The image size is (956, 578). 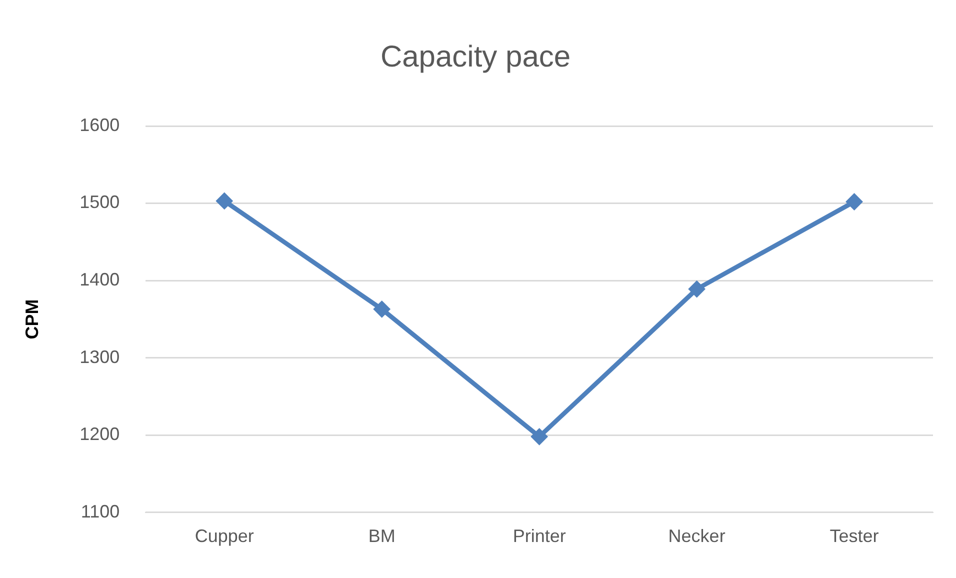 I want to click on y-tick-label: 1500, so click(x=100, y=202).